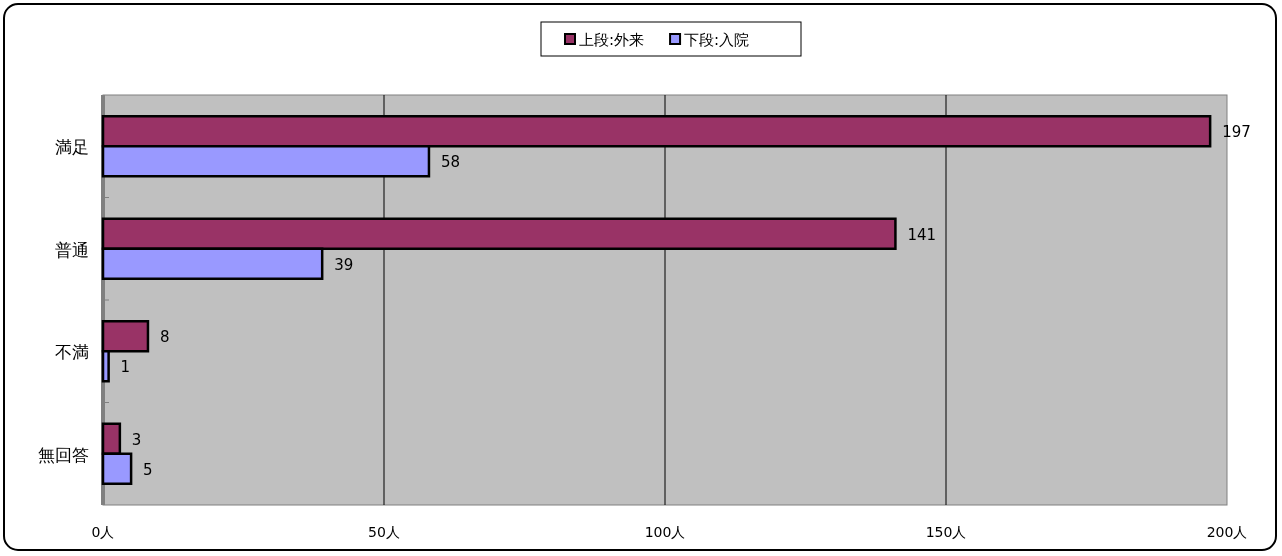 The width and height of the screenshot is (1282, 556). I want to click on y-tick-label: 満足, so click(72, 147).